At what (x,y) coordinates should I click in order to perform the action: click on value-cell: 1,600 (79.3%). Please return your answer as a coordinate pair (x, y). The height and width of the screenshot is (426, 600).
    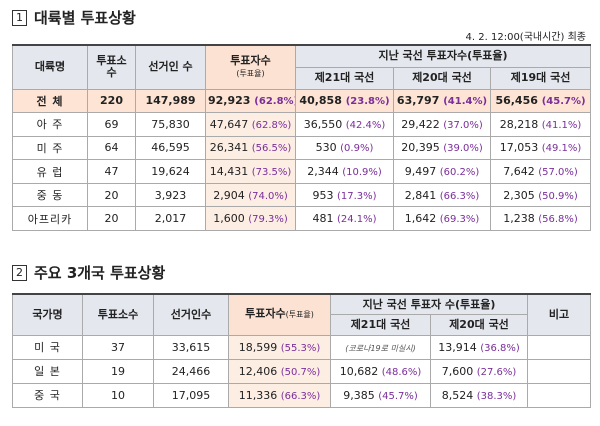
    Looking at the image, I should click on (250, 219).